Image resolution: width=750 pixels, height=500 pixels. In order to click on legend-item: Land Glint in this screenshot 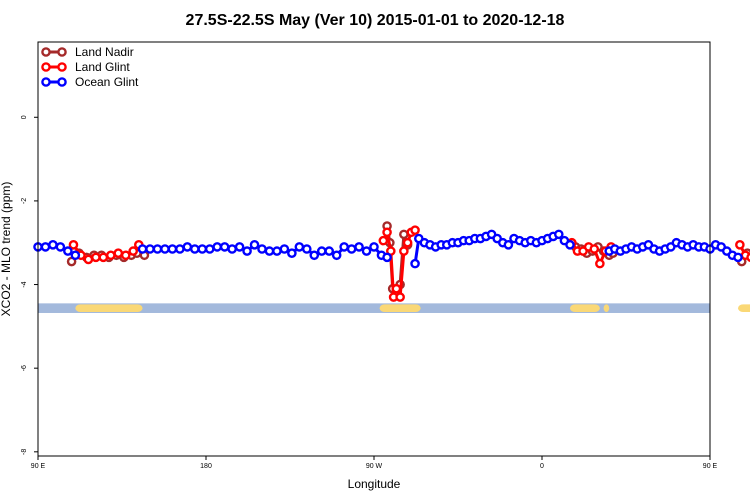, I will do `click(85, 67)`.